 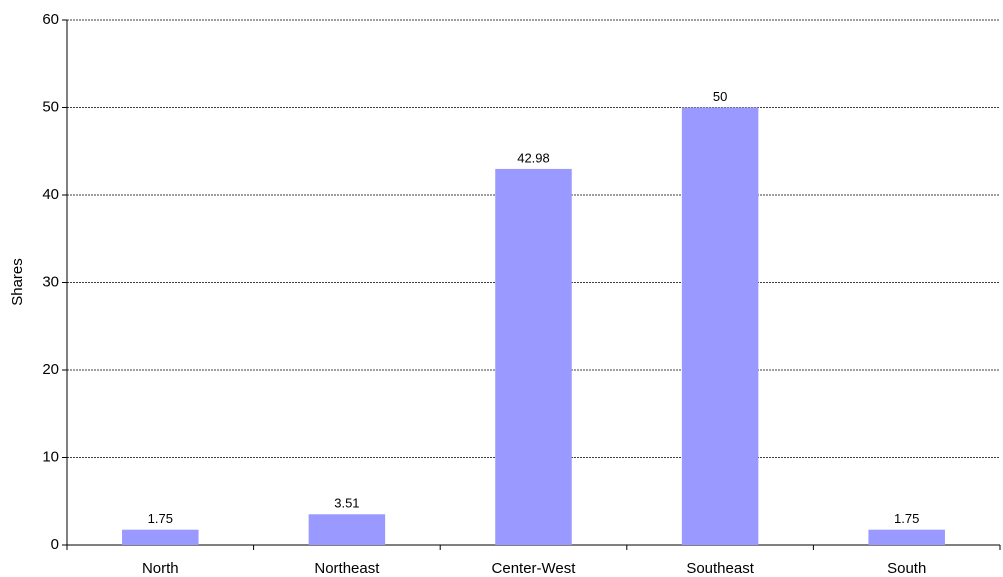 I want to click on y-tick-label: 50, so click(x=50, y=106).